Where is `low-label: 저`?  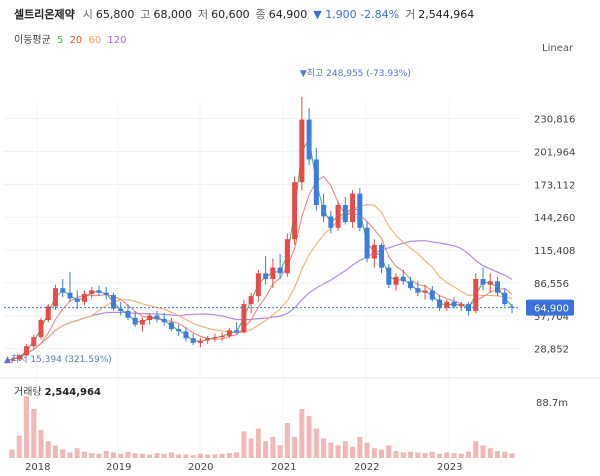 low-label: 저 is located at coordinates (203, 14).